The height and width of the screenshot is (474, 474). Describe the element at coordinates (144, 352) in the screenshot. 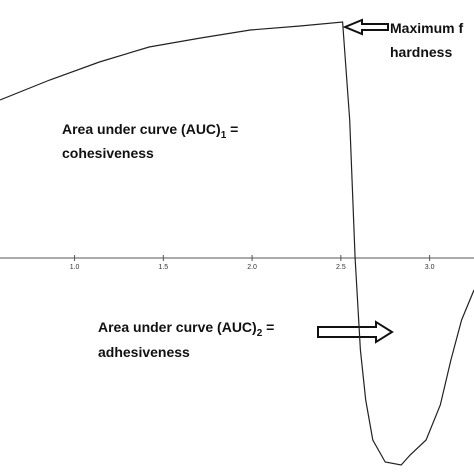

I see `annotation: adhesiveness` at that location.